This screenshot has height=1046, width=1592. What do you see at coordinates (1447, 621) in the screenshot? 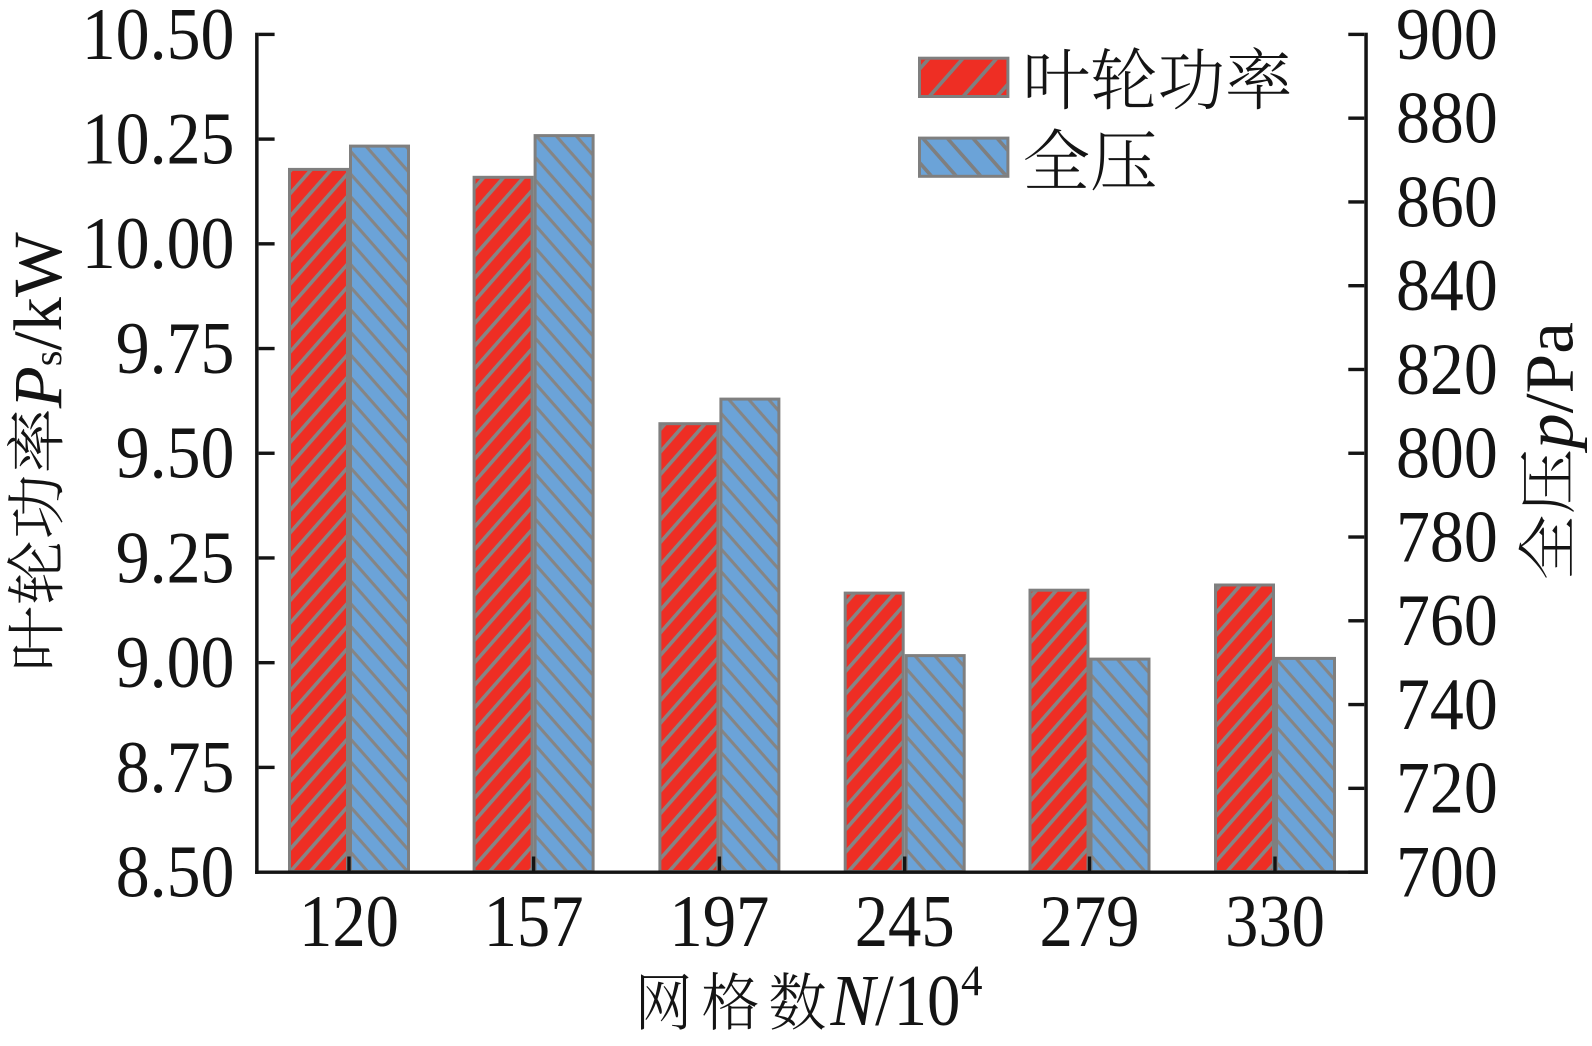
I see `svg-text: 760` at bounding box center [1447, 621].